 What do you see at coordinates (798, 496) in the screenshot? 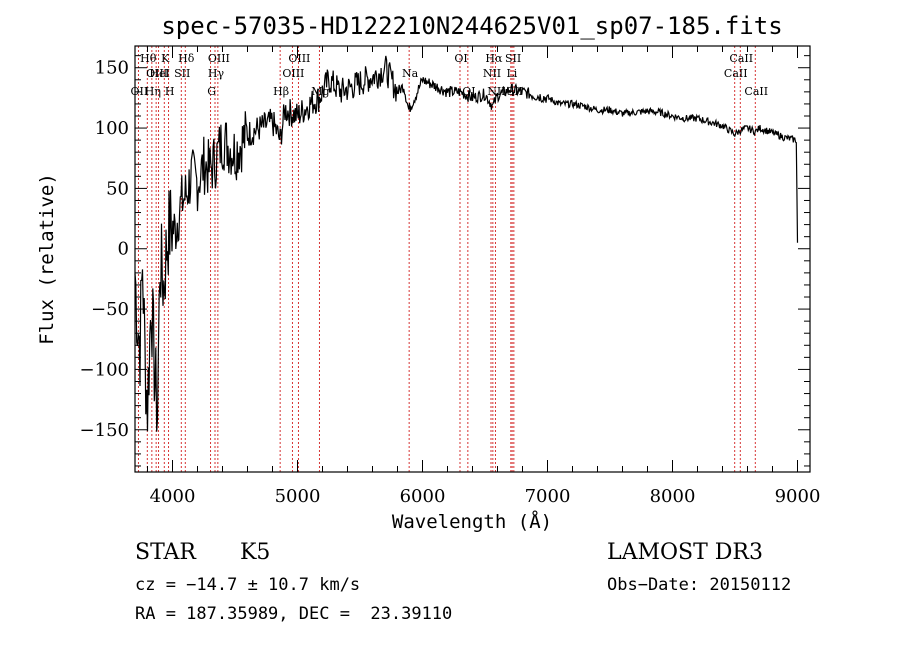
I see `x-tick-label-9000: 9000` at bounding box center [798, 496].